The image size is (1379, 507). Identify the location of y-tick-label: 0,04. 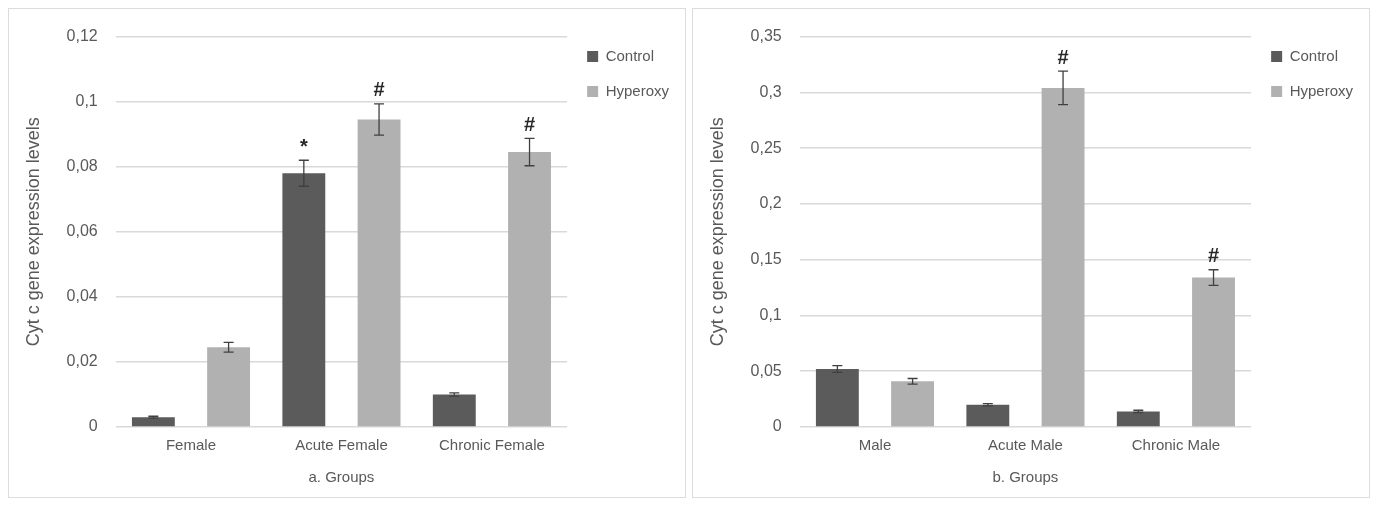
(82, 296).